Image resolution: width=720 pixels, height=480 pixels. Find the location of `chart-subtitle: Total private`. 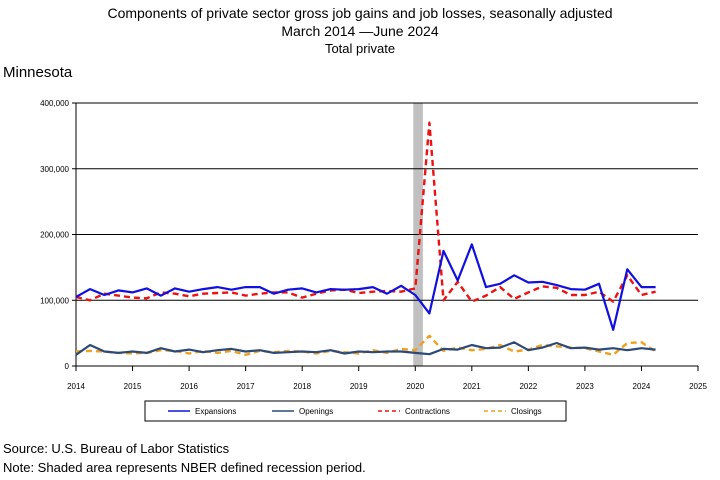

chart-subtitle: Total private is located at coordinates (360, 48).